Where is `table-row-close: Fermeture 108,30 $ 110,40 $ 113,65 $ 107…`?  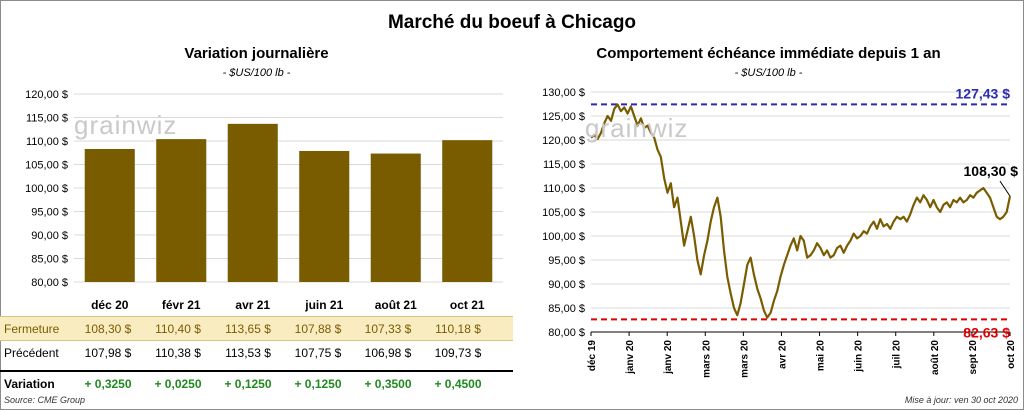 table-row-close: Fermeture 108,30 $ 110,40 $ 113,65 $ 107… is located at coordinates (256, 328).